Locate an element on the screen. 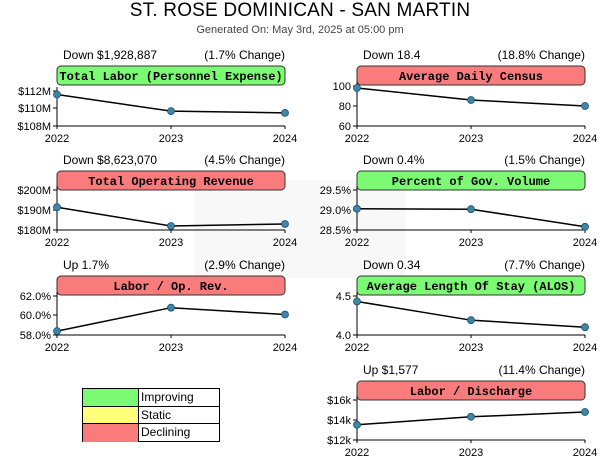 This screenshot has height=465, width=600. y-tick-label: 62.0% is located at coordinates (35, 297).